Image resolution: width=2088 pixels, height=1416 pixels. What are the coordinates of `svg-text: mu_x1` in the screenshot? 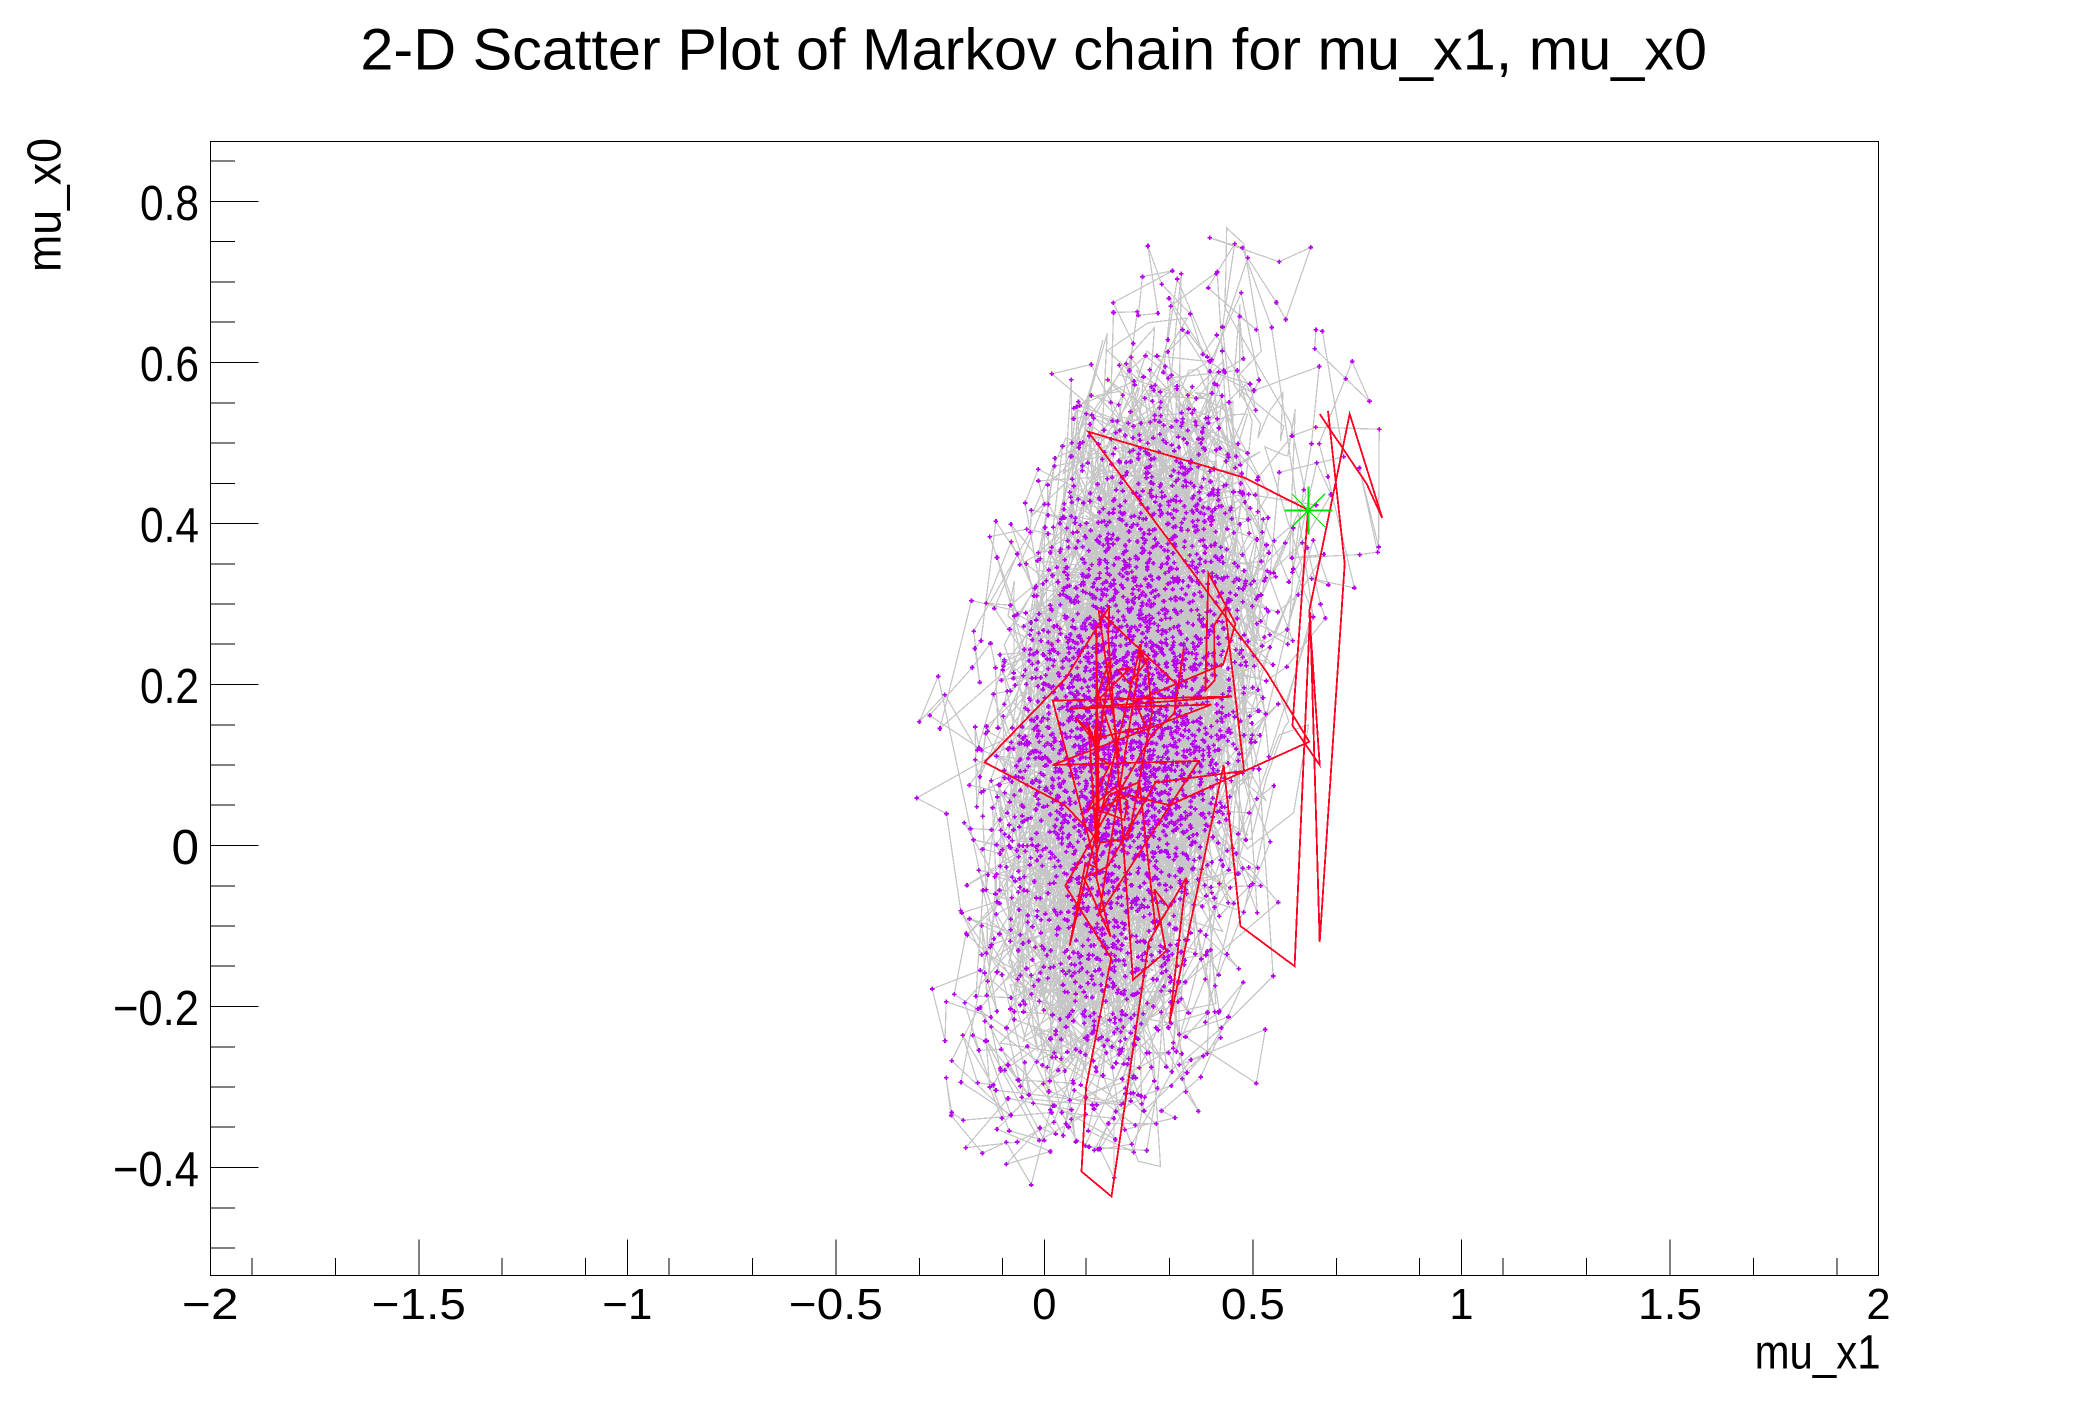 It's located at (1818, 1353).